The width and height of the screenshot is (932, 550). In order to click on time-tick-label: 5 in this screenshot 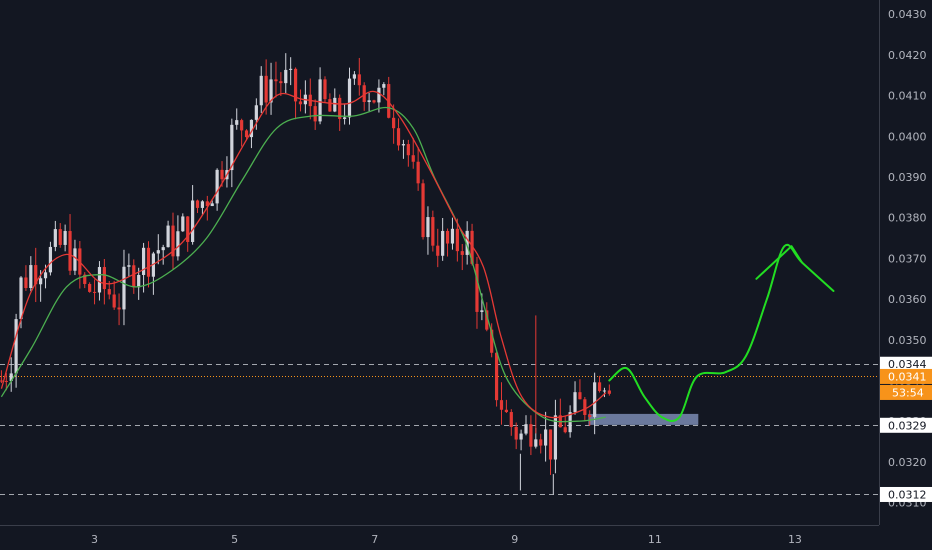, I will do `click(234, 539)`.